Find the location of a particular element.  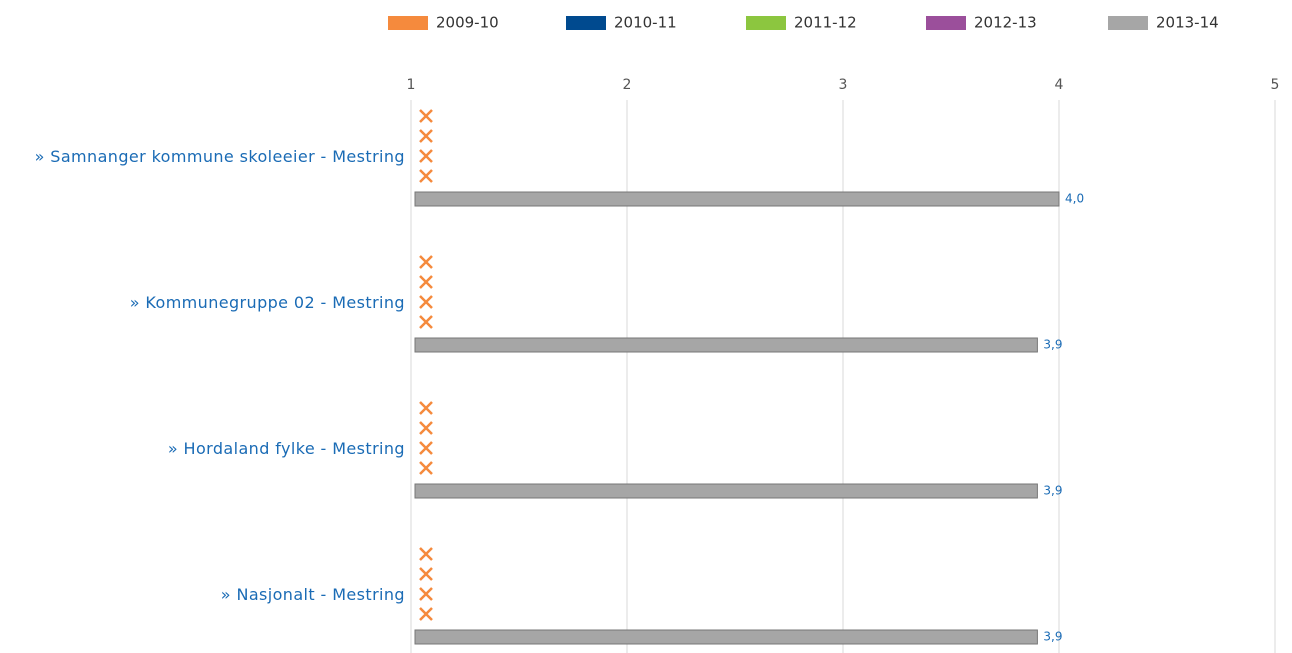

legend-label: 2011-12 is located at coordinates (825, 23).